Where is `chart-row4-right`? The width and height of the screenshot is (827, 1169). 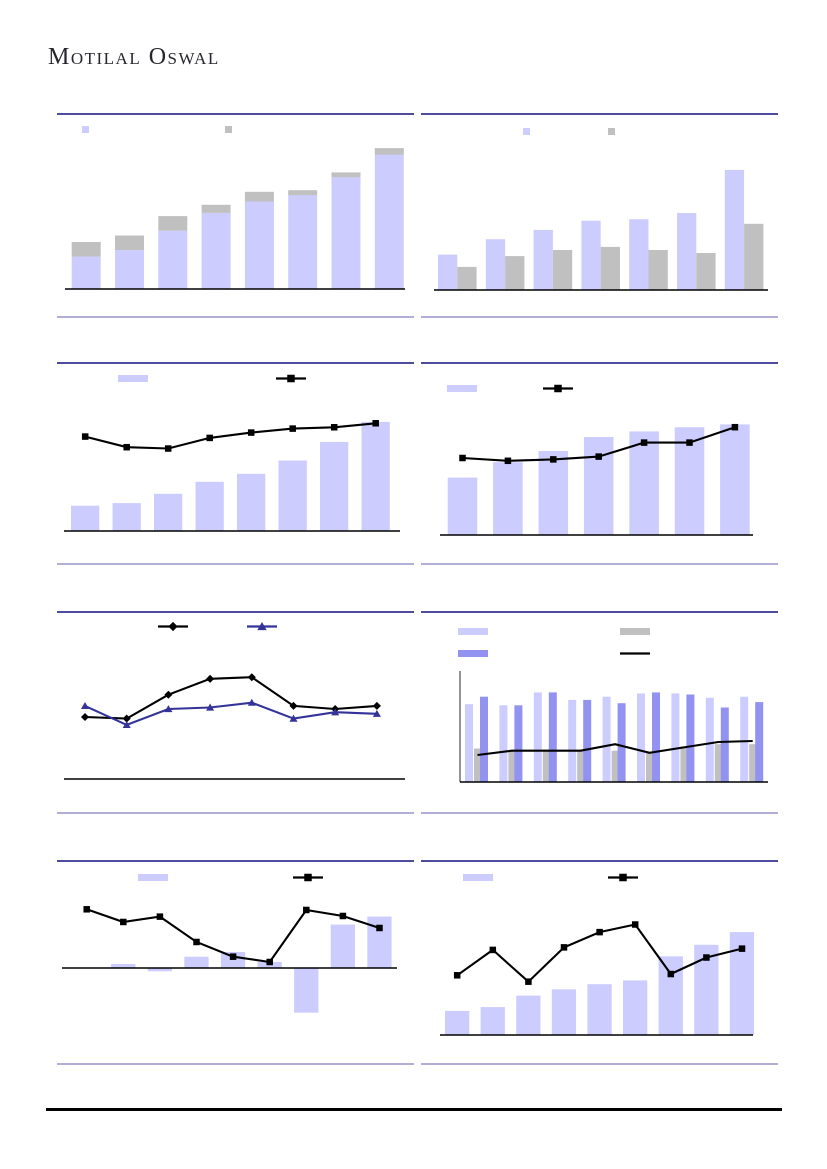
chart-row4-right is located at coordinates (599, 962).